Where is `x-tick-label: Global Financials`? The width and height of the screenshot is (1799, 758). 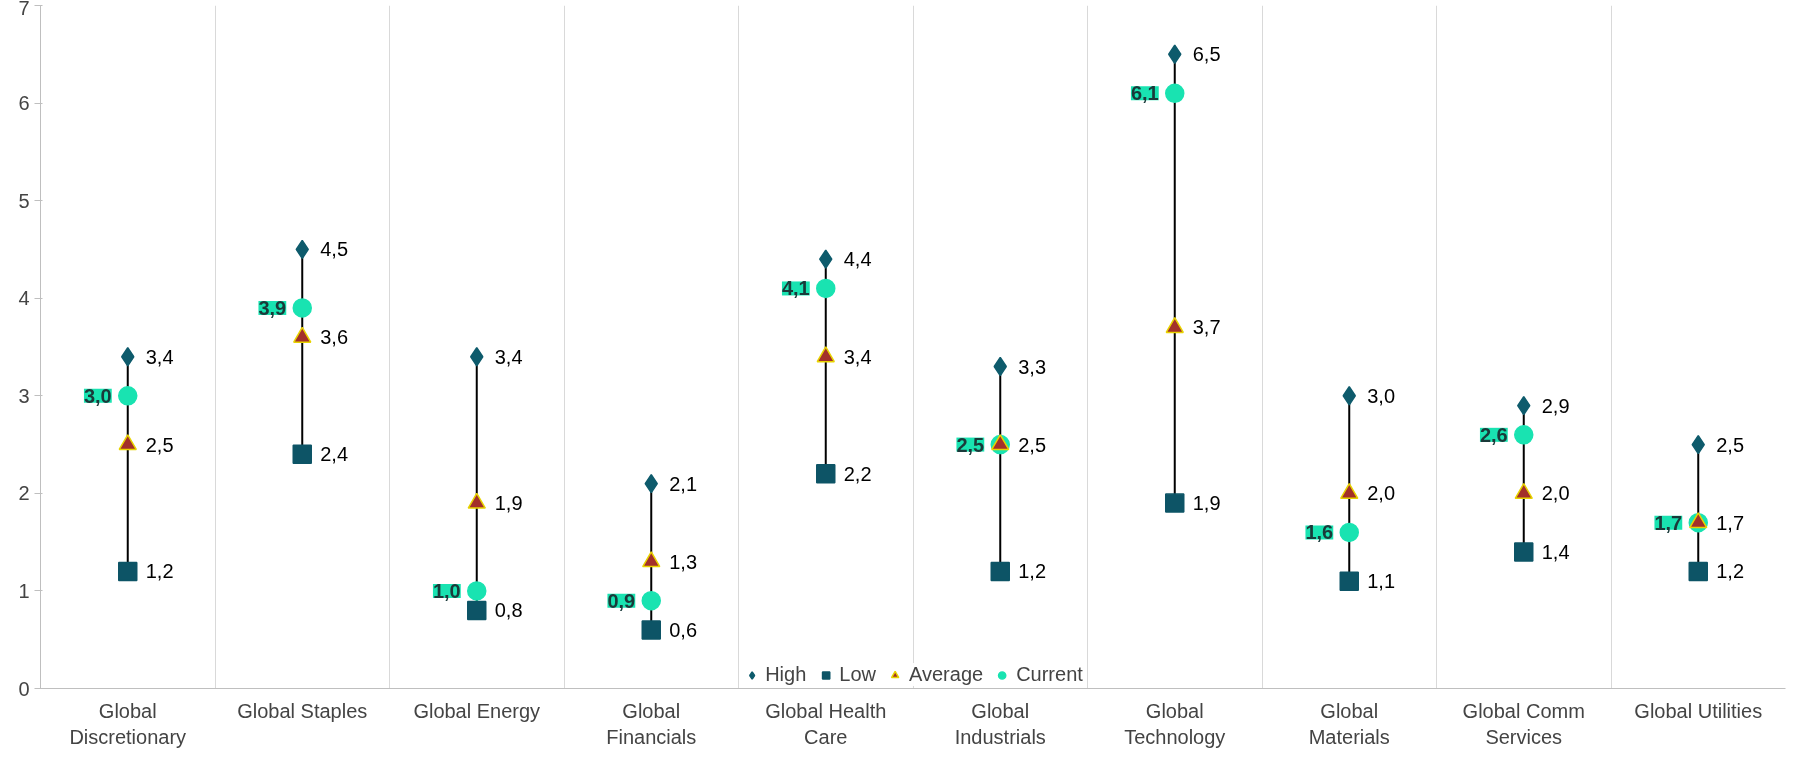 x-tick-label: Global Financials is located at coordinates (651, 723).